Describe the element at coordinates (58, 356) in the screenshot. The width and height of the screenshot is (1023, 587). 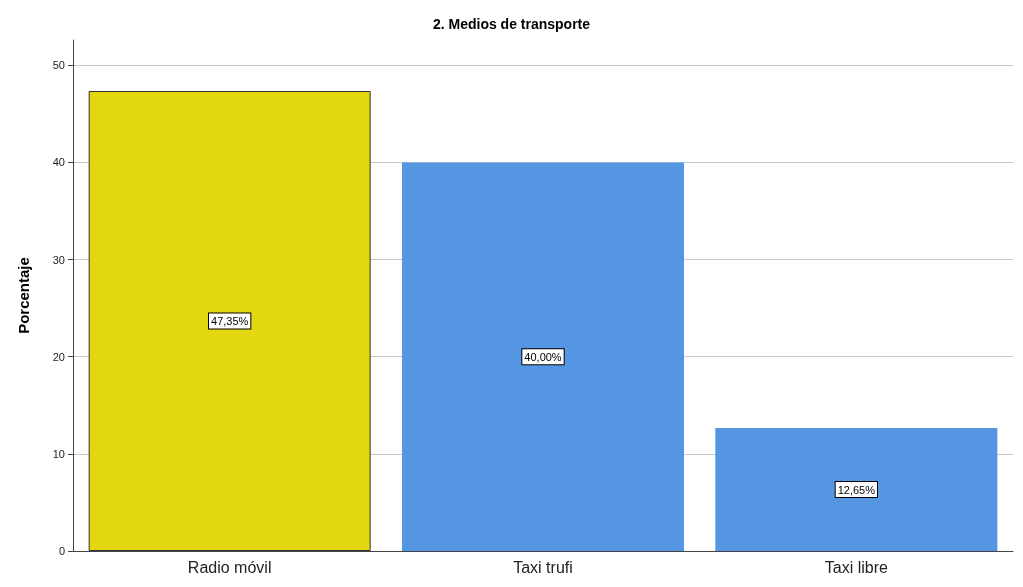
I see `y-tick-label: 20` at that location.